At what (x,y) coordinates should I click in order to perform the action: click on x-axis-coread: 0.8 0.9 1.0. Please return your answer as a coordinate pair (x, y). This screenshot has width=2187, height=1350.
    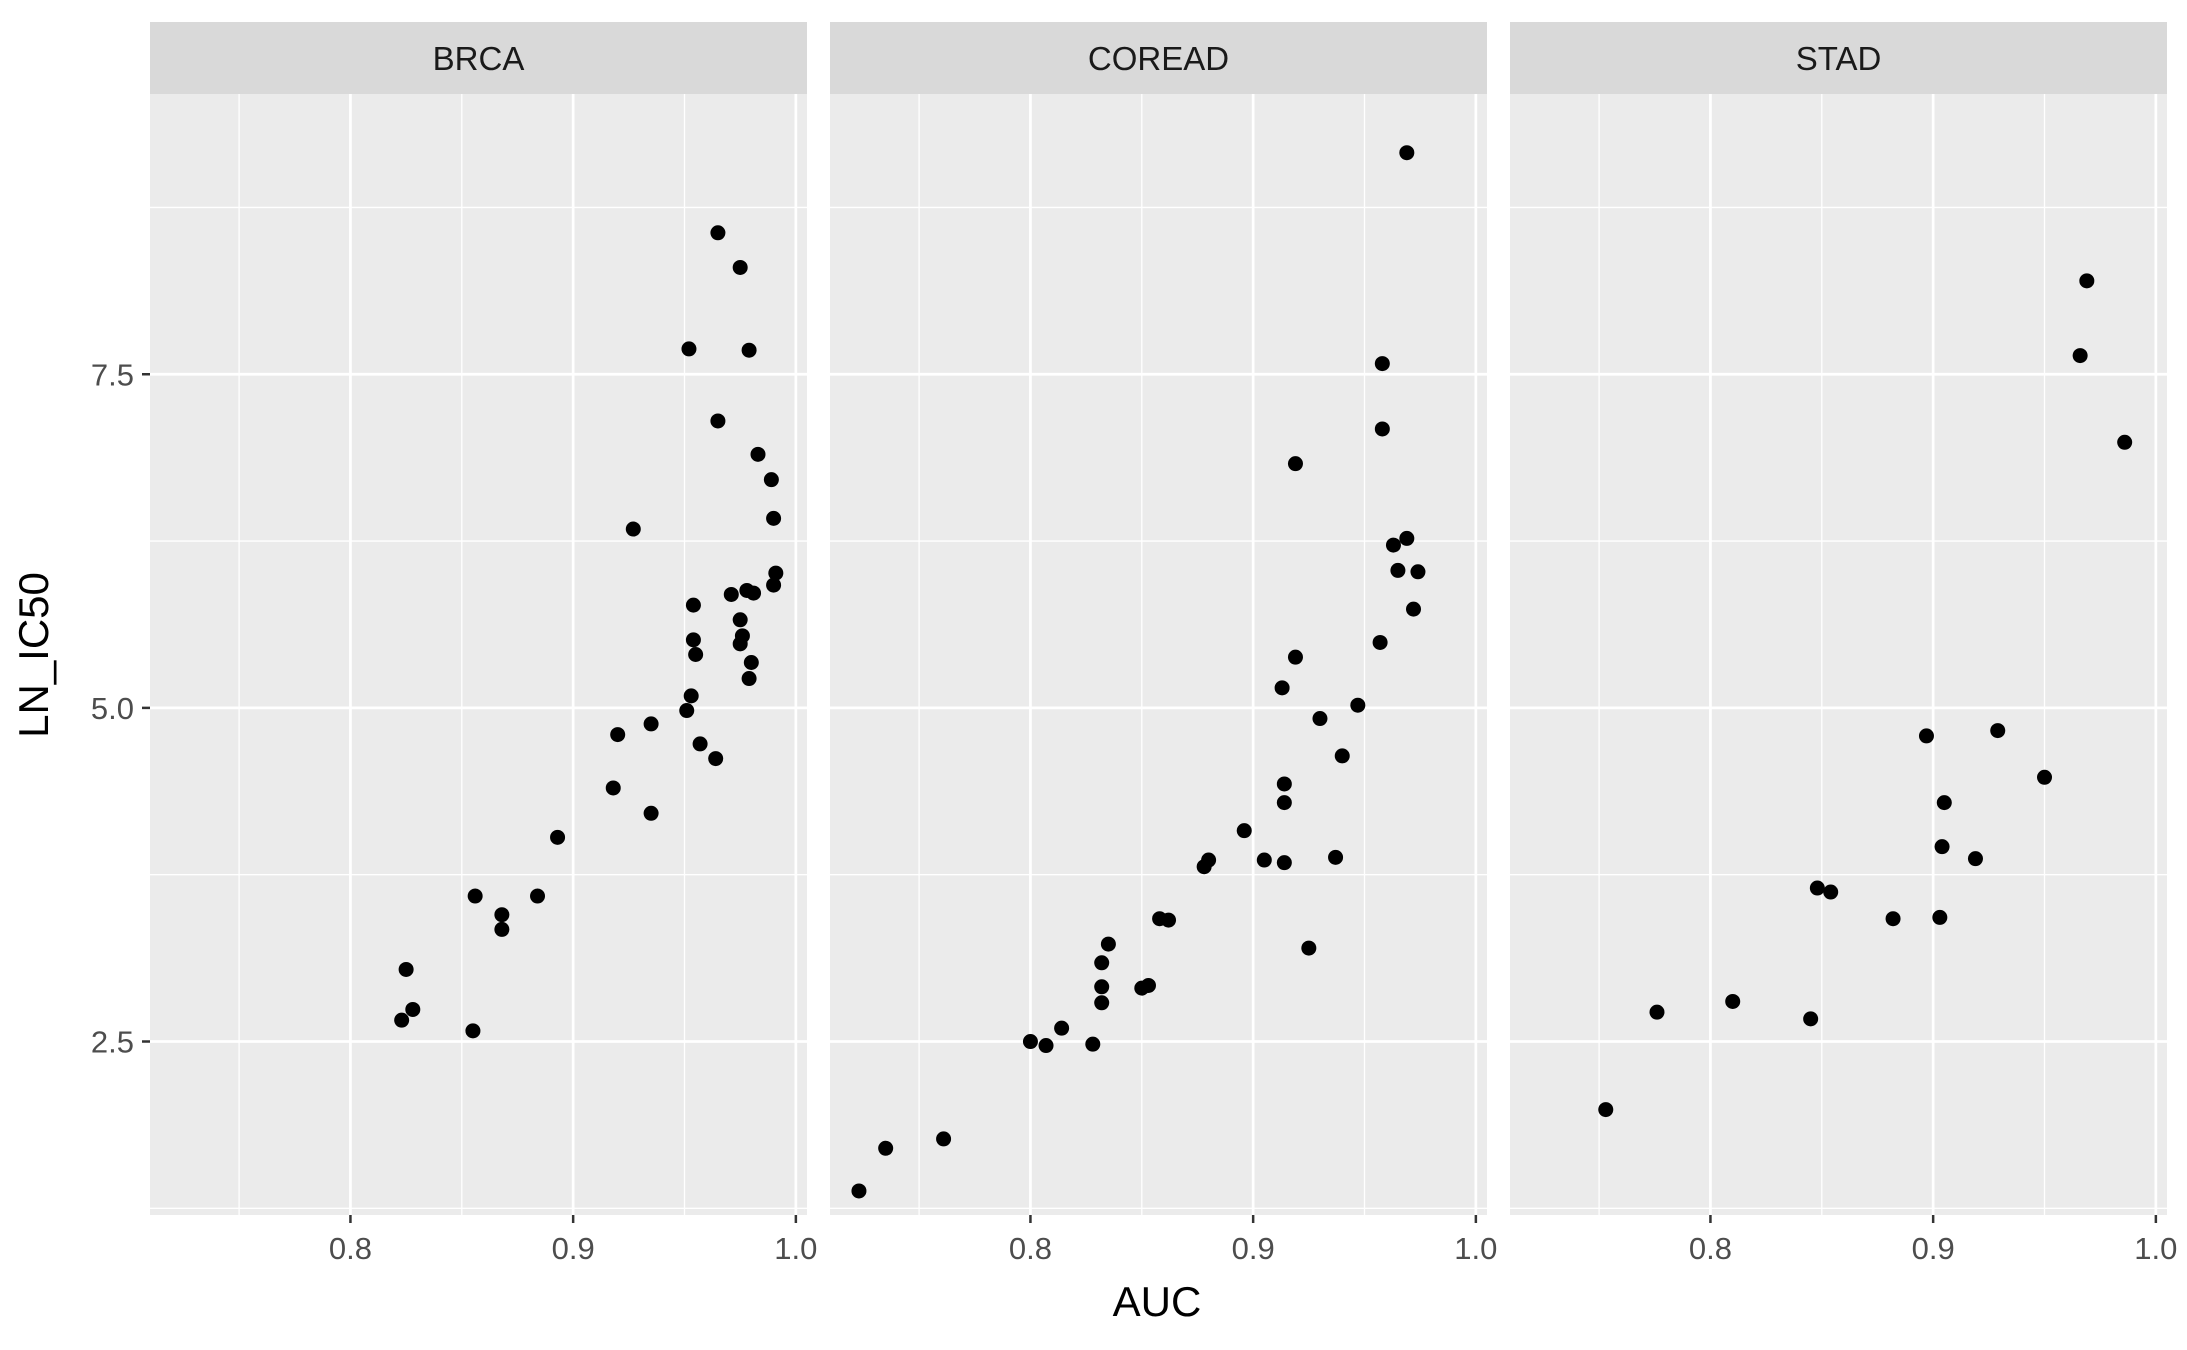
    Looking at the image, I should click on (1253, 1240).